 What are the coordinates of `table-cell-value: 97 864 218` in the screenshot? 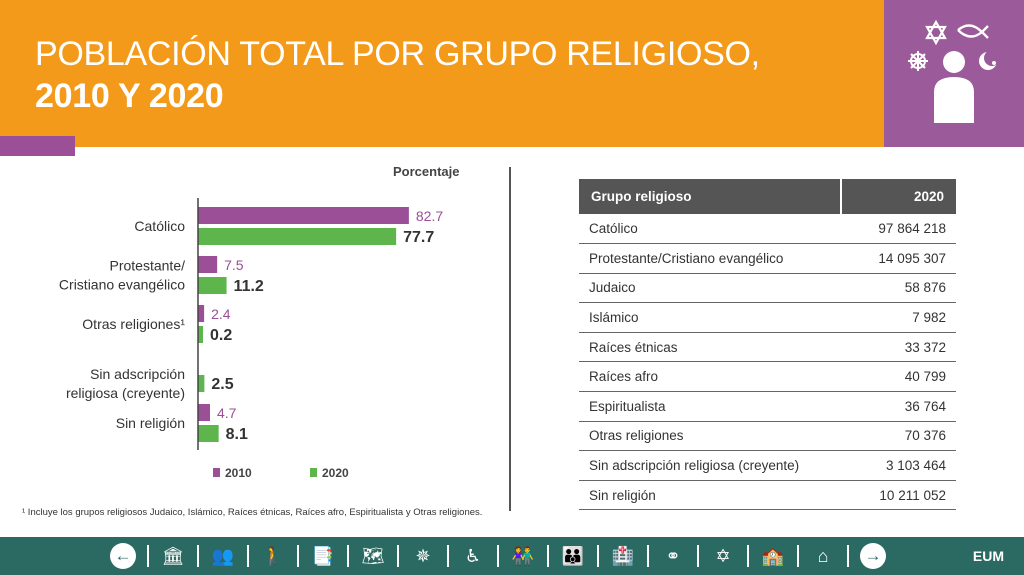 It's located at (898, 229).